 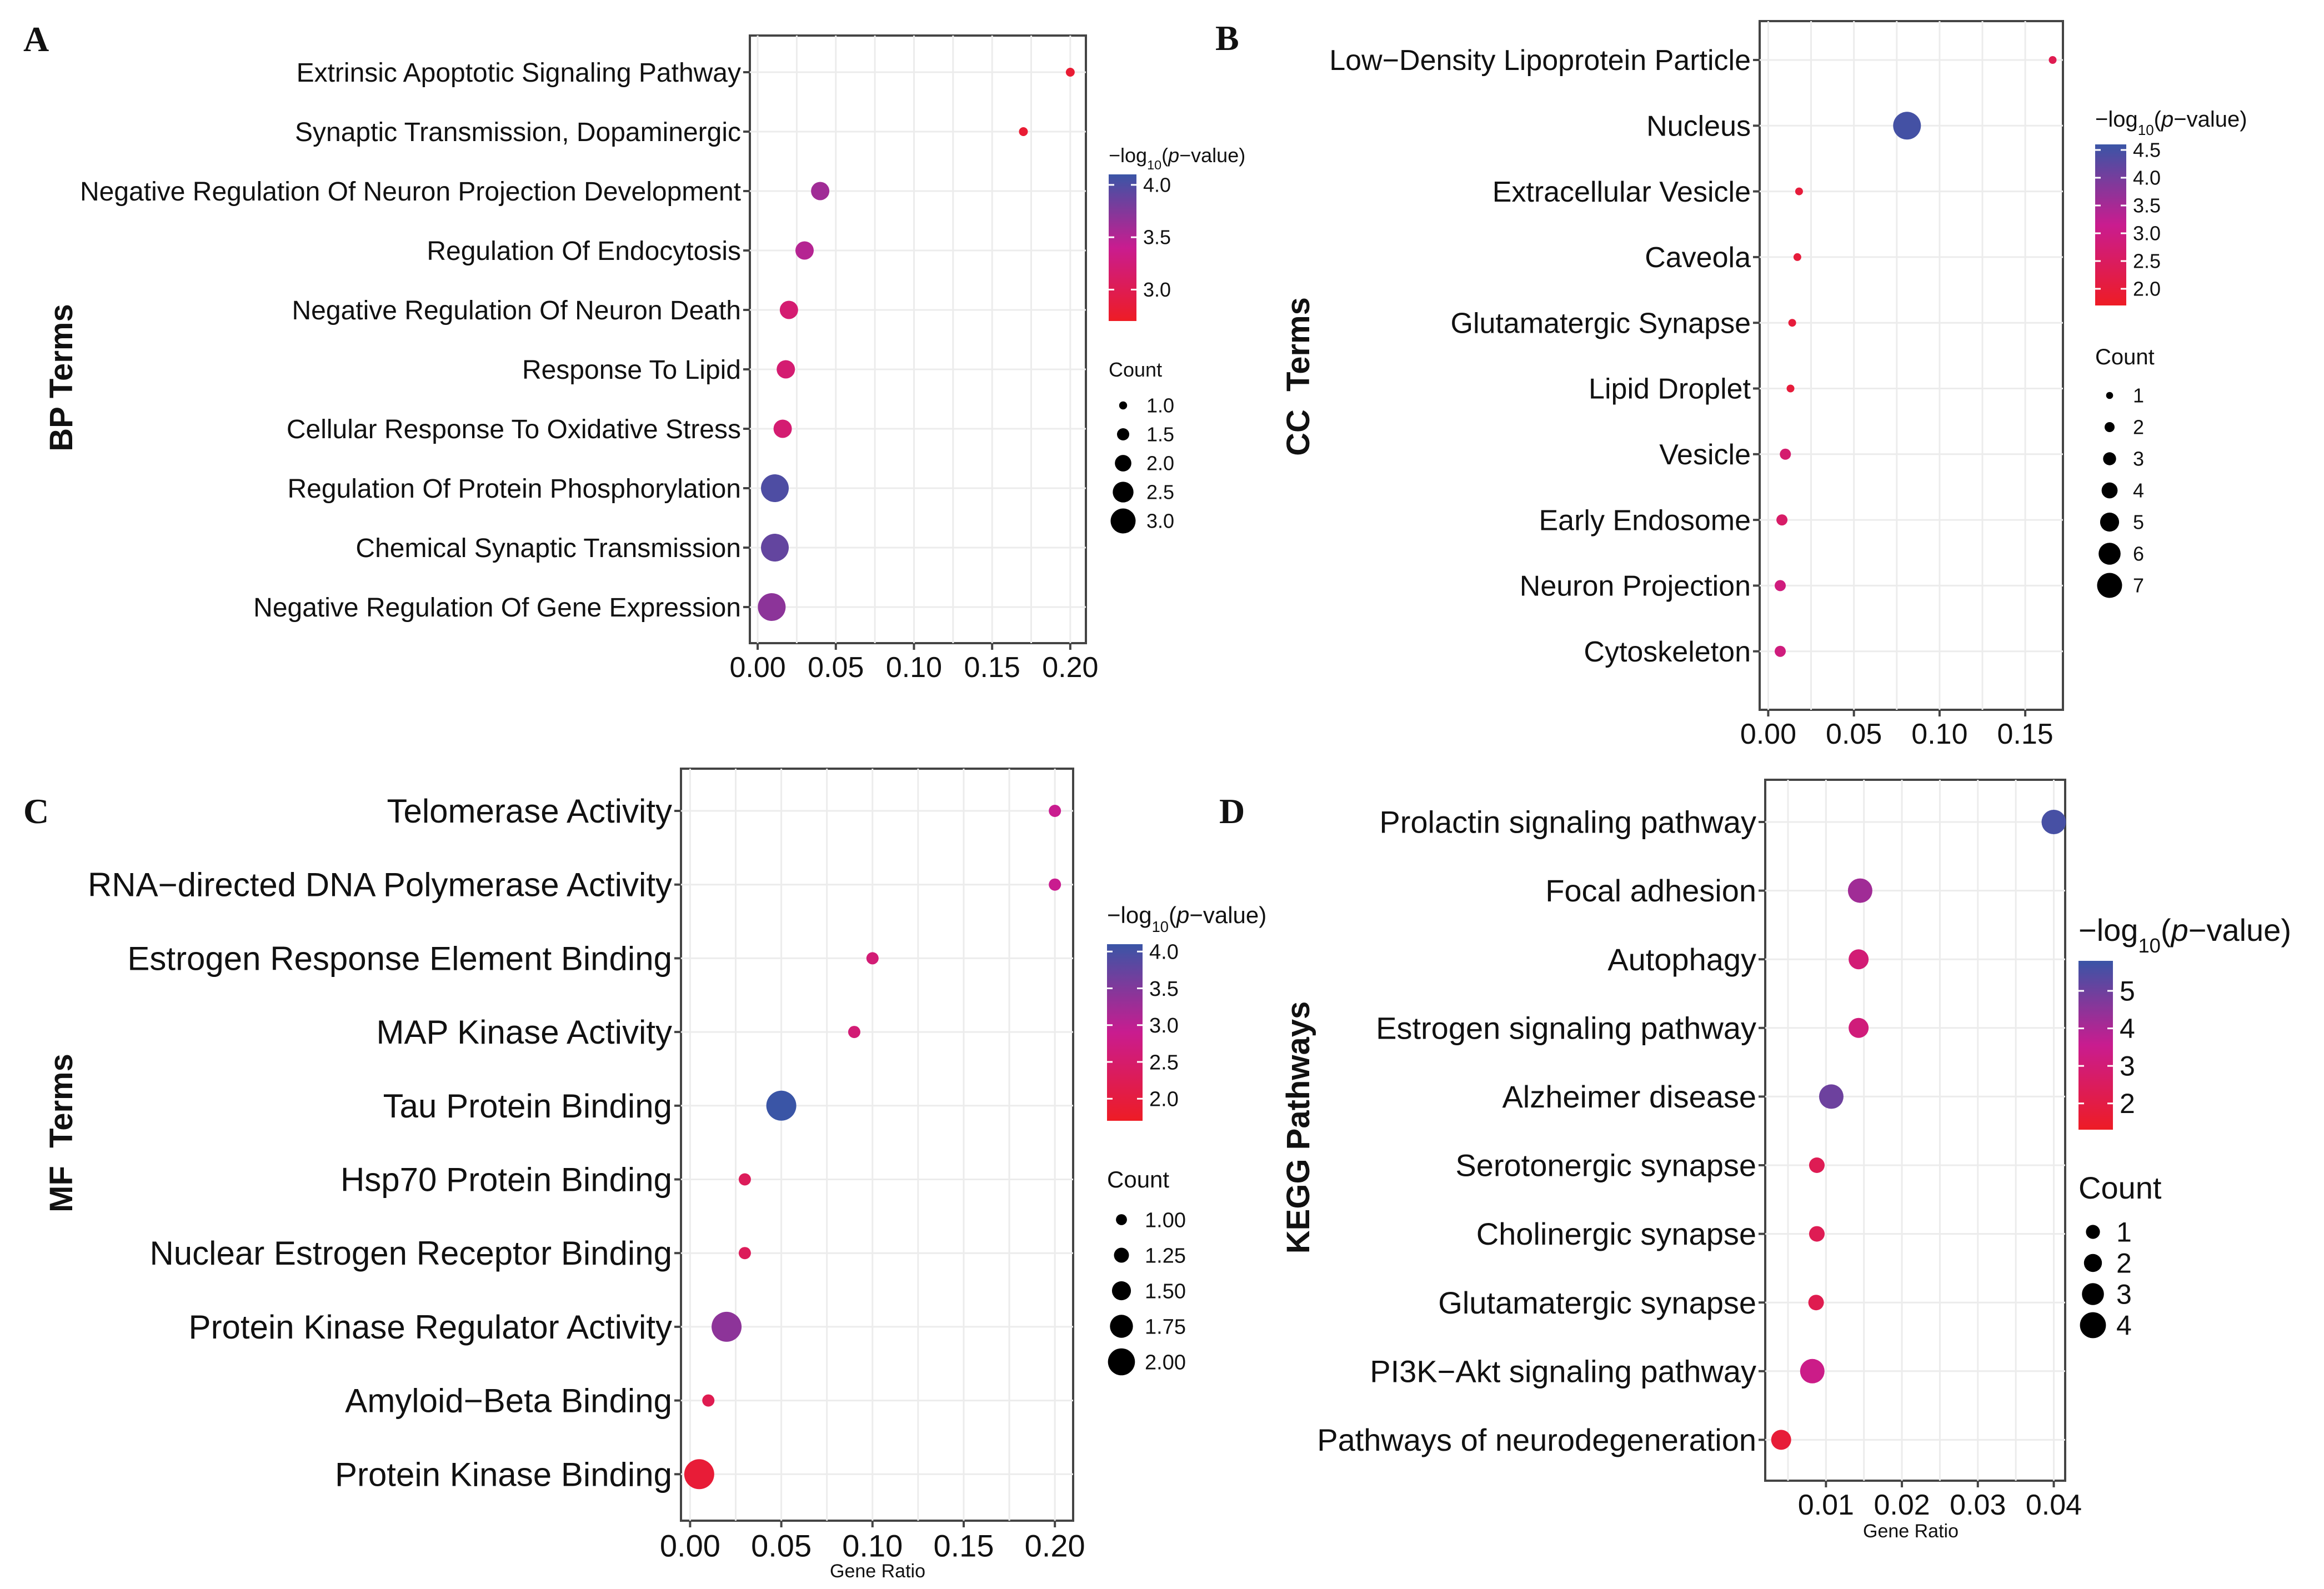 What do you see at coordinates (36, 39) in the screenshot?
I see `panel-a-letter: A` at bounding box center [36, 39].